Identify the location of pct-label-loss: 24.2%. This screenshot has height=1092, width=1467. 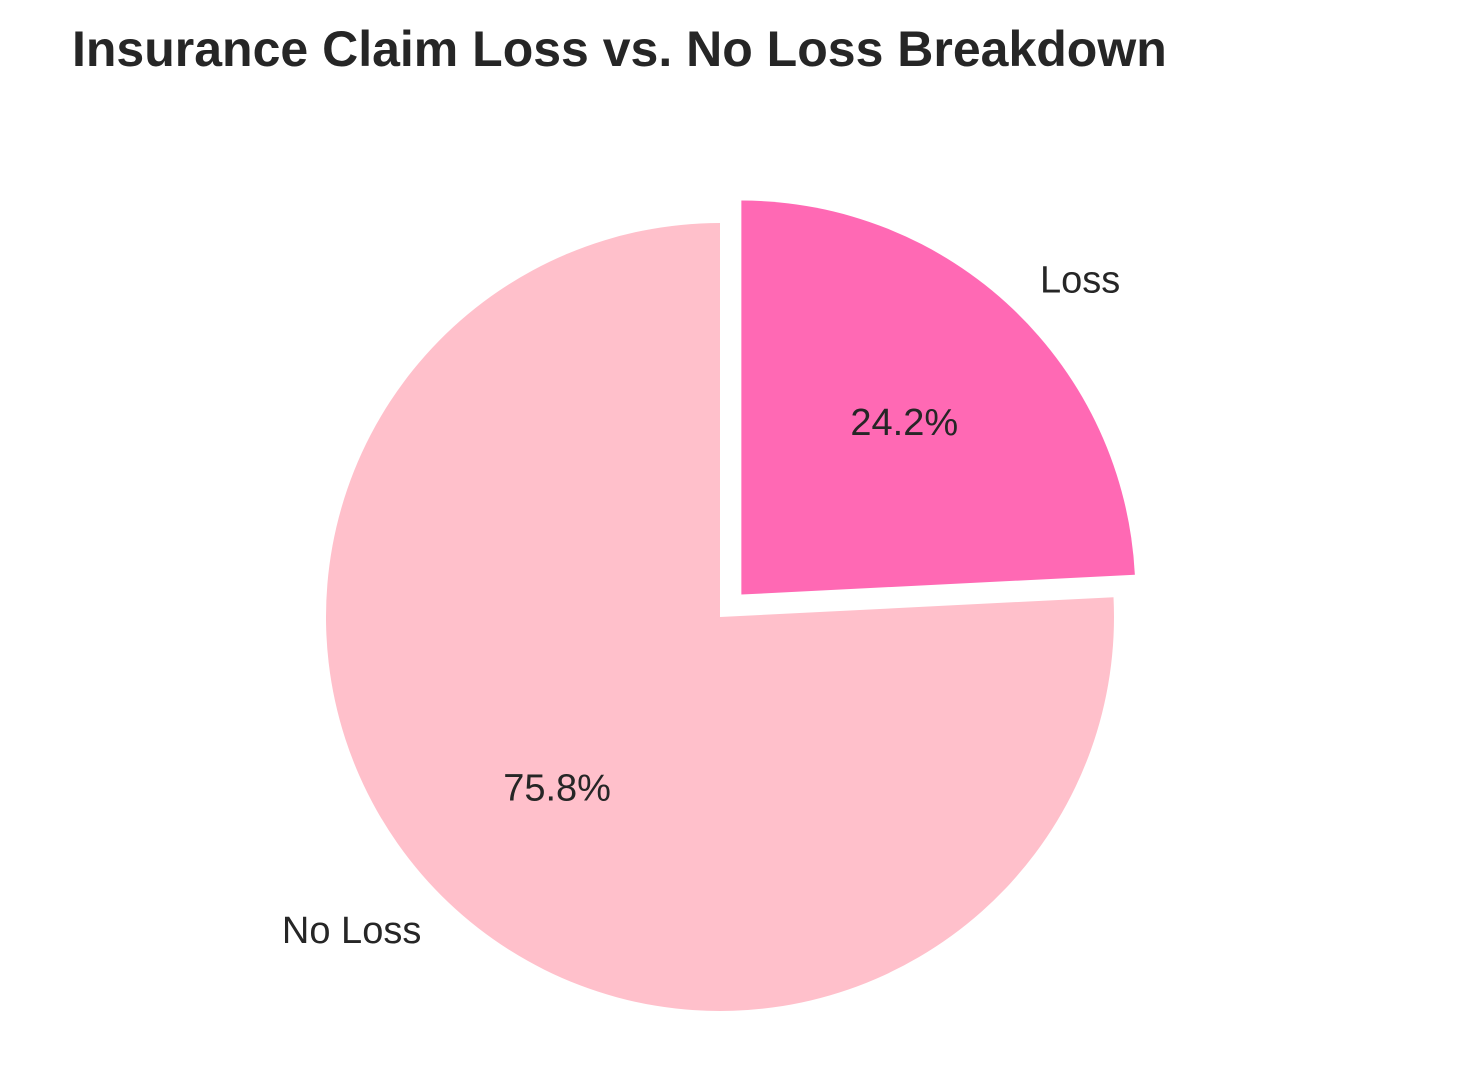
(904, 423).